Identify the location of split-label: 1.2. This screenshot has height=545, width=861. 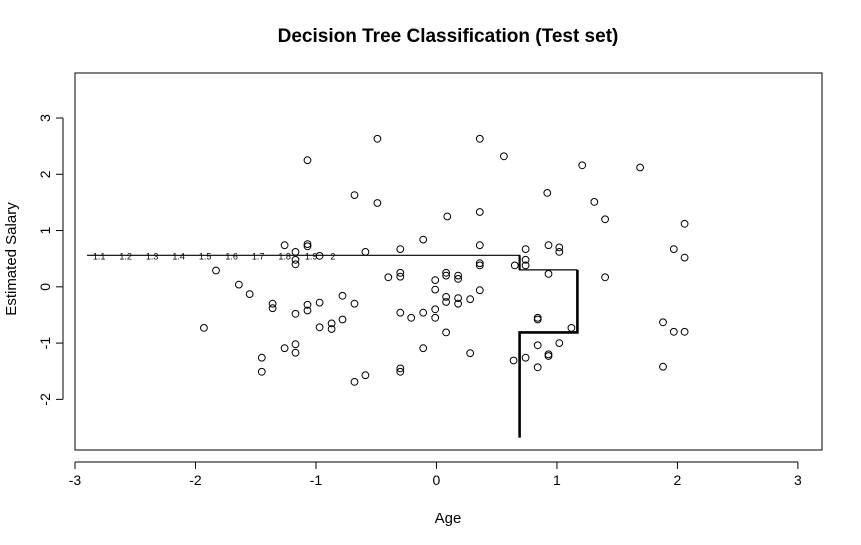
(125, 256).